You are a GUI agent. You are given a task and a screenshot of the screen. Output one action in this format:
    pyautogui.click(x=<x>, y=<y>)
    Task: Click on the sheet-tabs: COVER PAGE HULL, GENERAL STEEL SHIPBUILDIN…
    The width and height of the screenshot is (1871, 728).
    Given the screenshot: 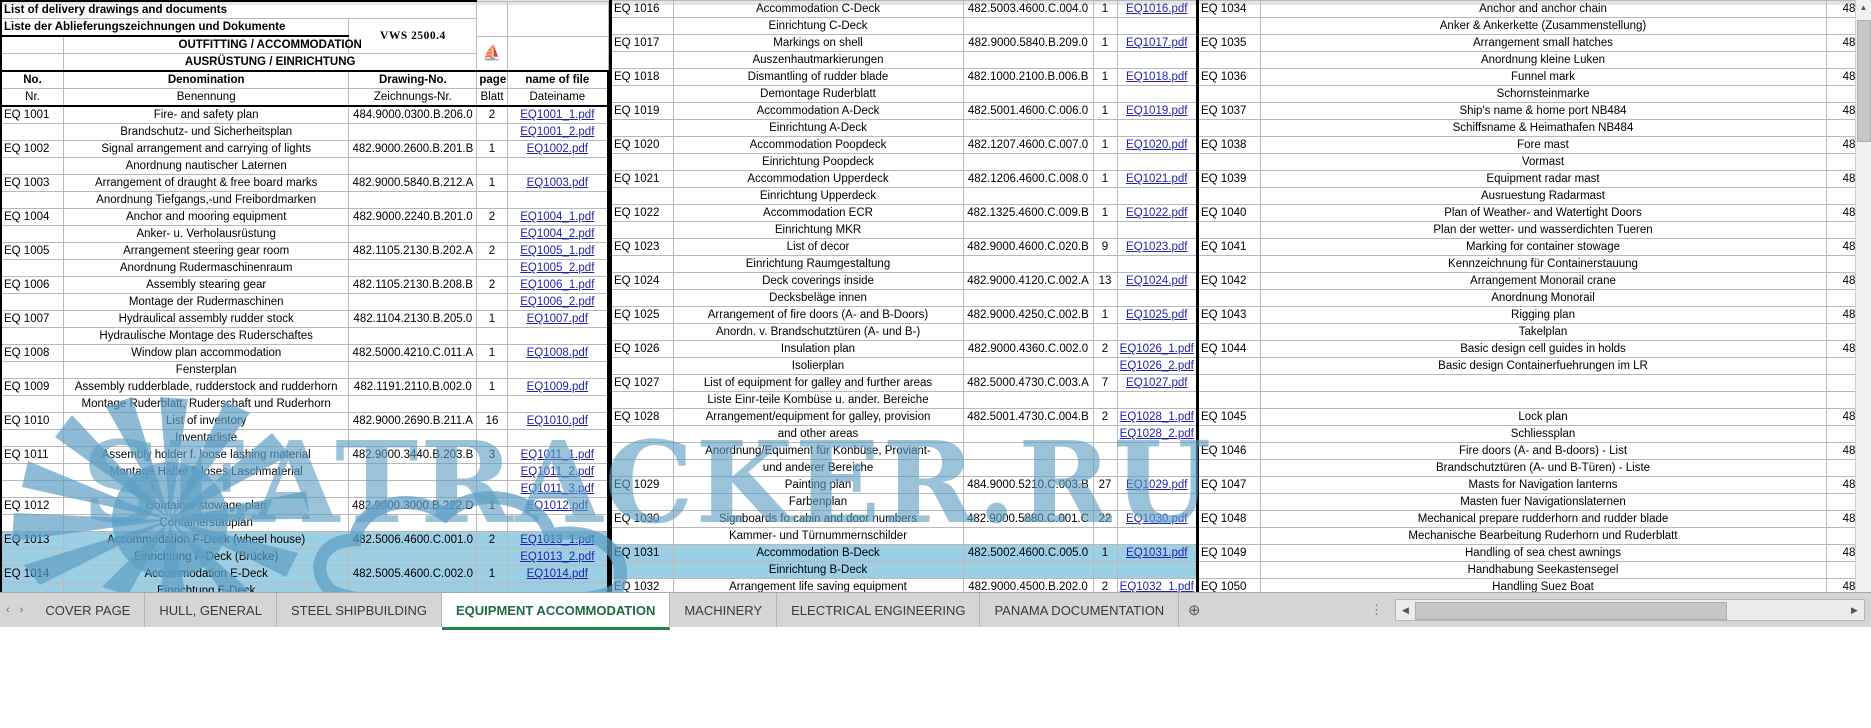 What is the action you would take?
    pyautogui.click(x=605, y=611)
    